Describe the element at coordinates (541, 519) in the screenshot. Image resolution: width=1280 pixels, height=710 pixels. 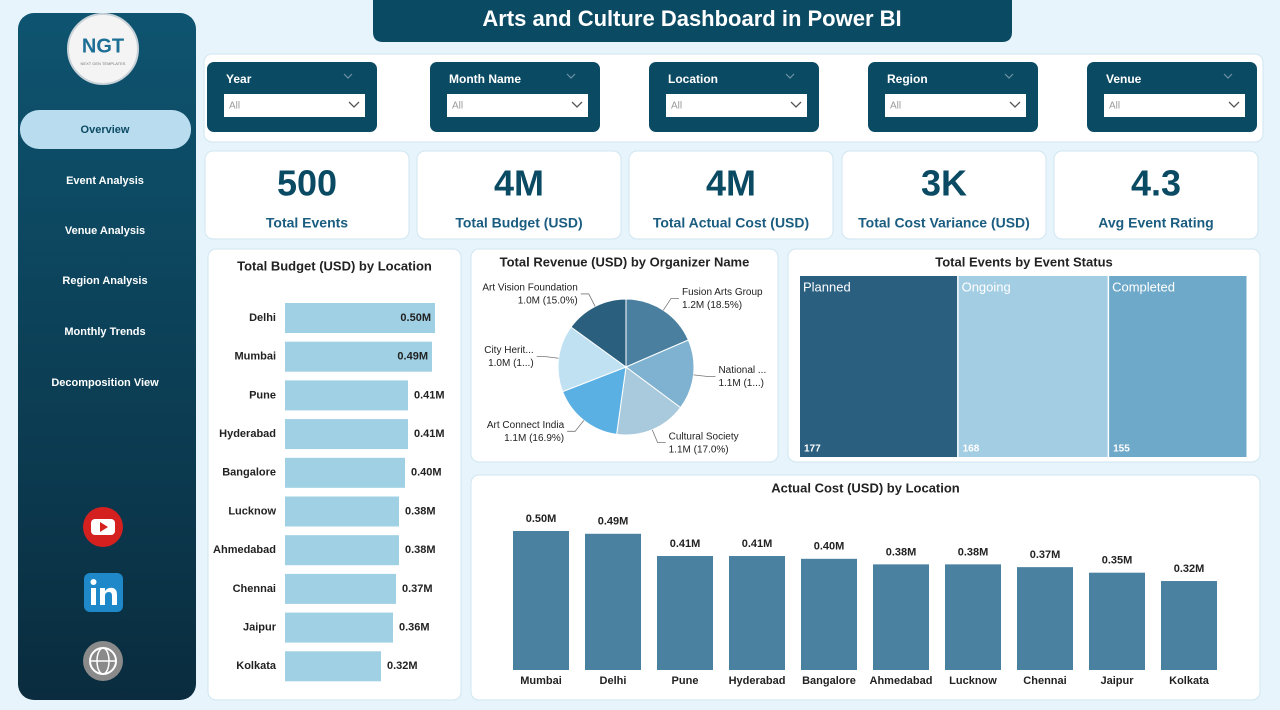
I see `value-label: 0.50M` at that location.